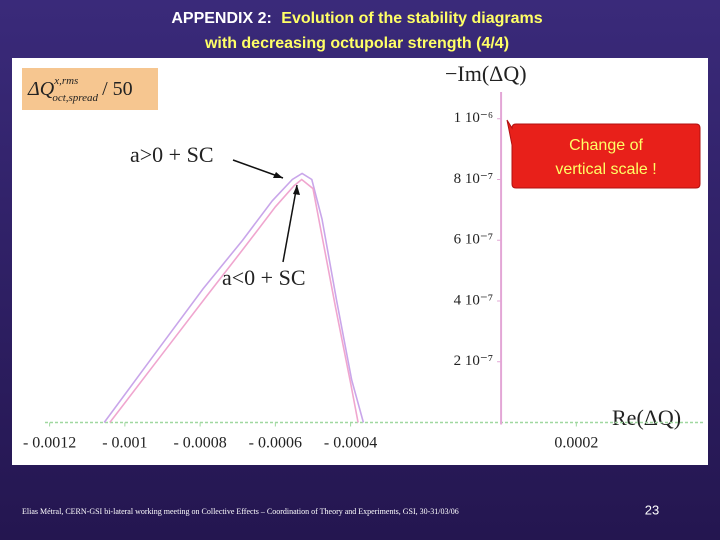 The image size is (720, 545). What do you see at coordinates (606, 145) in the screenshot?
I see `callout-line: Change of` at bounding box center [606, 145].